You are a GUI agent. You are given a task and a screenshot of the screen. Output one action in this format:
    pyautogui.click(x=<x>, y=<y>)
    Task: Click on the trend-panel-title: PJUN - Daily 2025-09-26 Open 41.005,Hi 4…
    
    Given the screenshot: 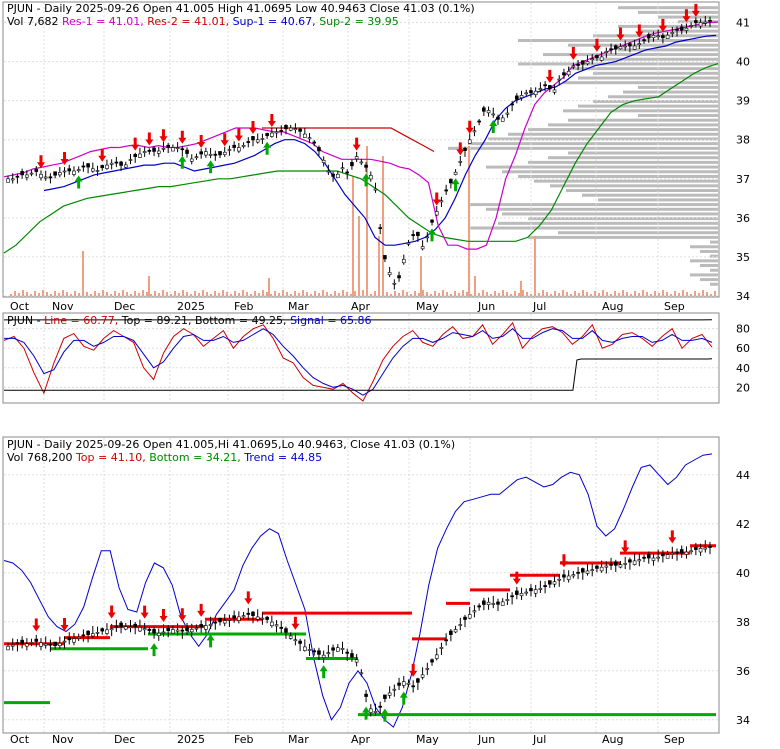 What is the action you would take?
    pyautogui.click(x=231, y=444)
    